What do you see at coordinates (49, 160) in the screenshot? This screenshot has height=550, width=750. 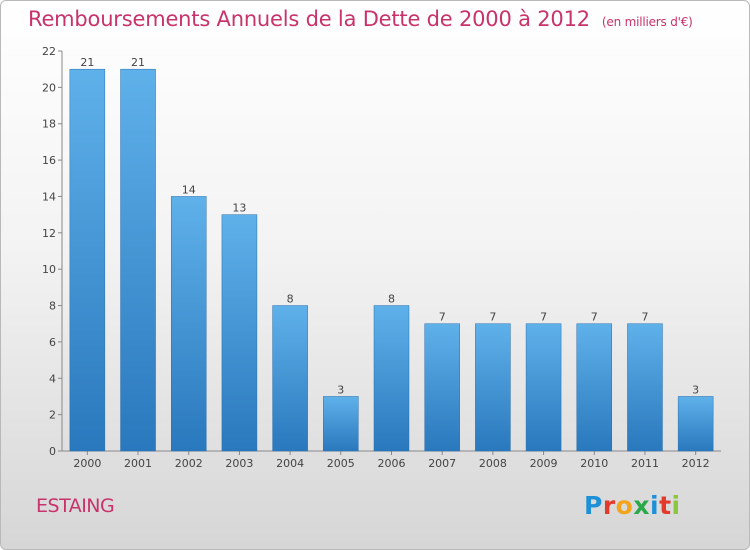 I see `y-tick-label: 16` at bounding box center [49, 160].